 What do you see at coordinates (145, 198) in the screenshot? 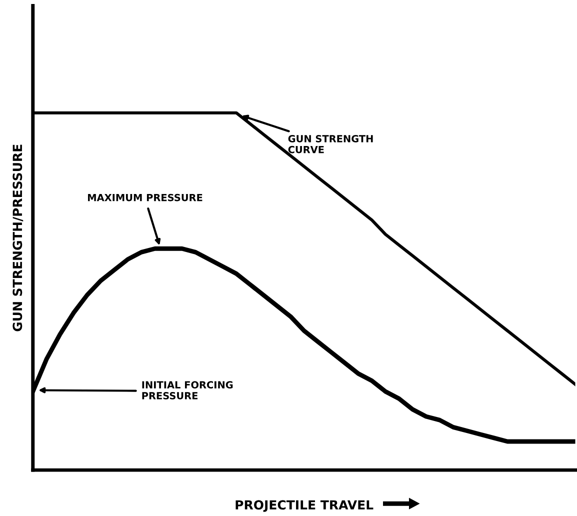
I see `annotation: MAXIMUM PRESSURE` at bounding box center [145, 198].